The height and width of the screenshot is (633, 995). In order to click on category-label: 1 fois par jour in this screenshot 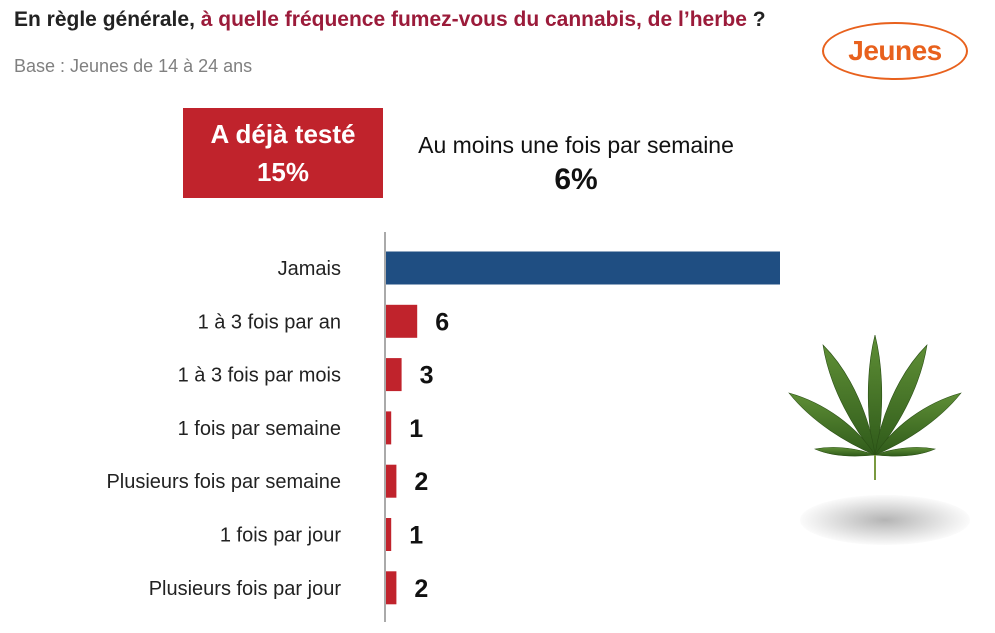, I will do `click(281, 536)`.